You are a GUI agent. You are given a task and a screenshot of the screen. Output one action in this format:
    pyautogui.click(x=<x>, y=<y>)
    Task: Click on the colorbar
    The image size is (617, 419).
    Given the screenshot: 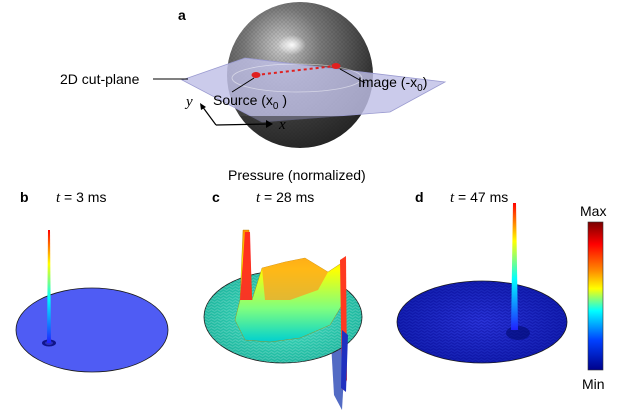 What is the action you would take?
    pyautogui.click(x=595, y=296)
    